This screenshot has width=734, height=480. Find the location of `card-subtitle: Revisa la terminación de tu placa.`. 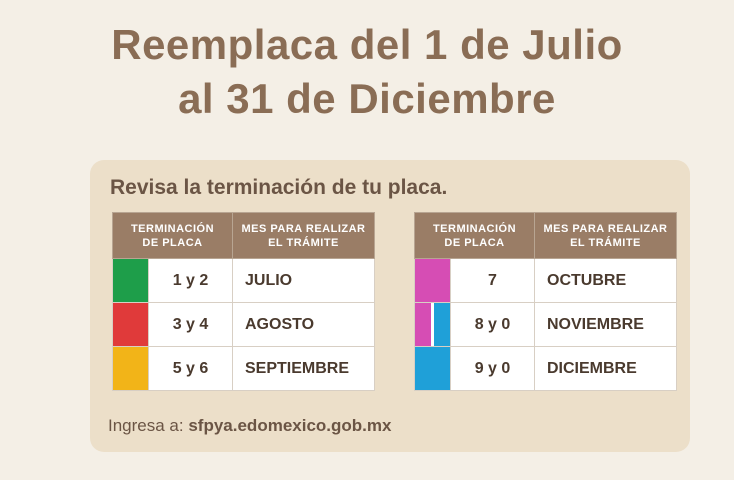

card-subtitle: Revisa la terminación de tu placa. is located at coordinates (279, 187).